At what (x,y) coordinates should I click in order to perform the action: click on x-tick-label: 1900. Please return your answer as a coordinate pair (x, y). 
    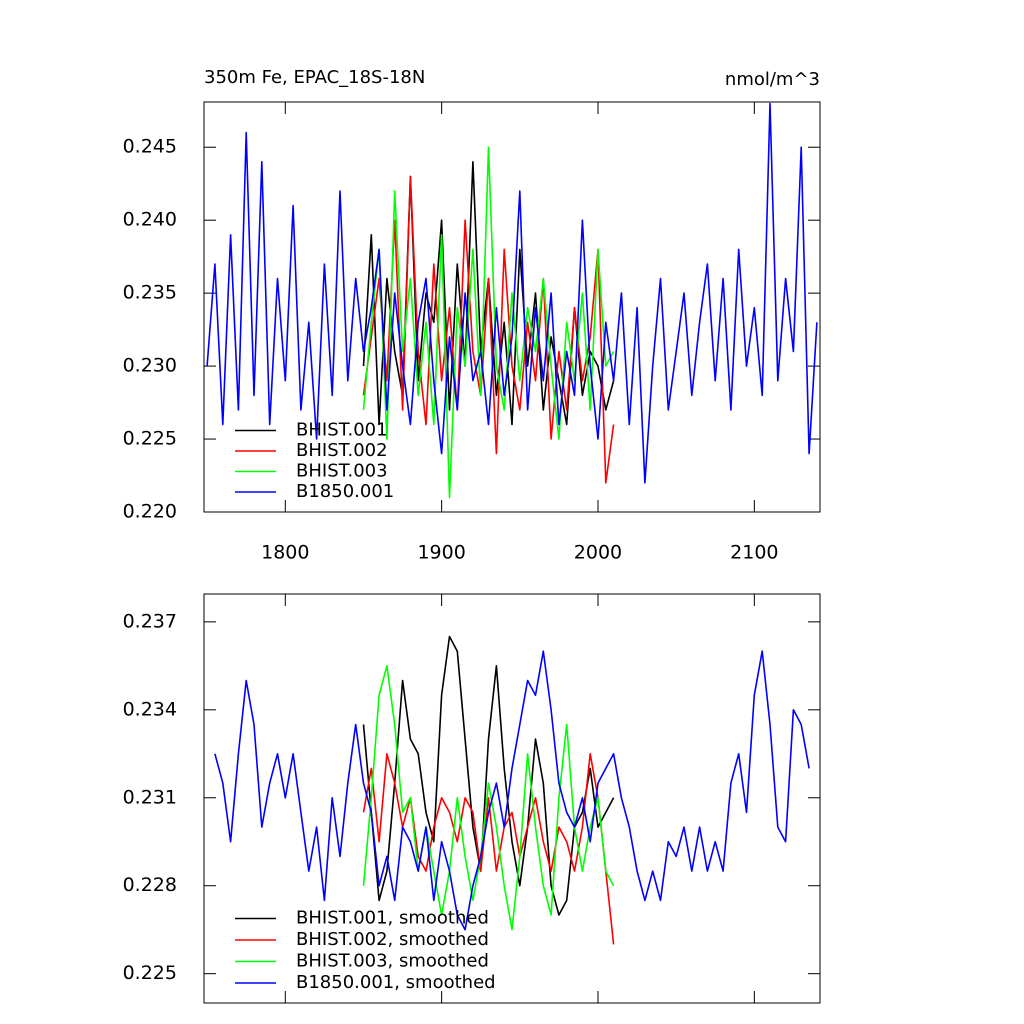
    Looking at the image, I should click on (441, 553).